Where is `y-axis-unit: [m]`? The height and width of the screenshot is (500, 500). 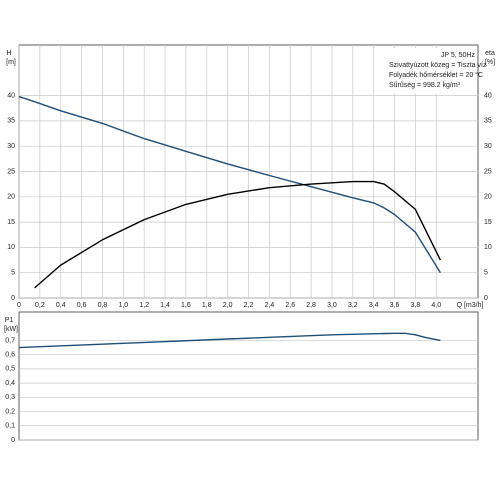 y-axis-unit: [m] is located at coordinates (11, 62).